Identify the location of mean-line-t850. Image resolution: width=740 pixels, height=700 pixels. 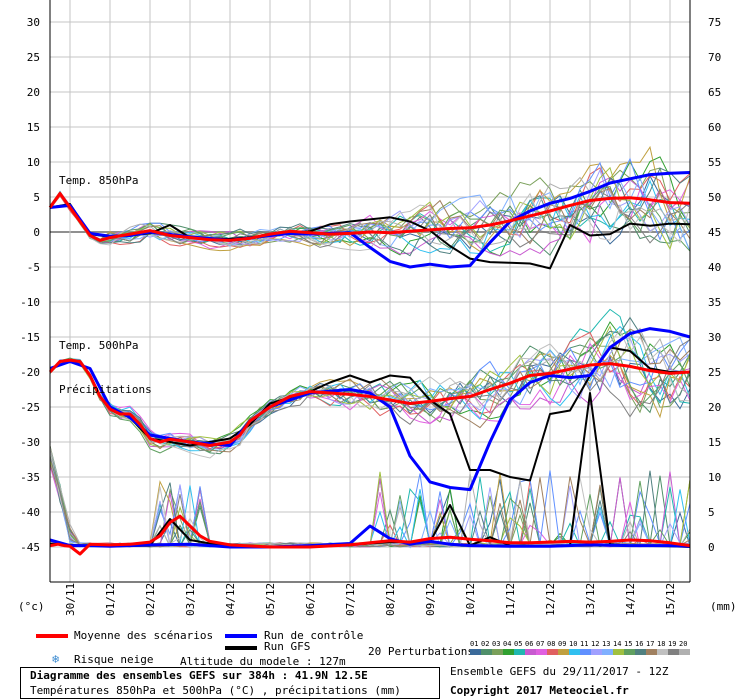
(369, 217).